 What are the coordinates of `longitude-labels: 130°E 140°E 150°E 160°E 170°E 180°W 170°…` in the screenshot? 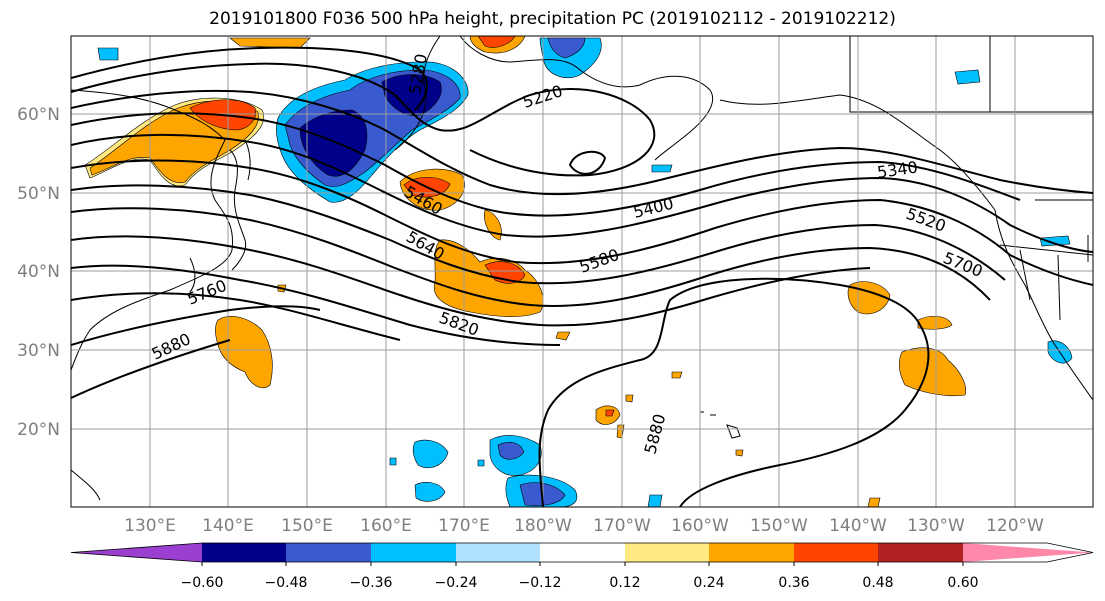 It's located at (584, 526).